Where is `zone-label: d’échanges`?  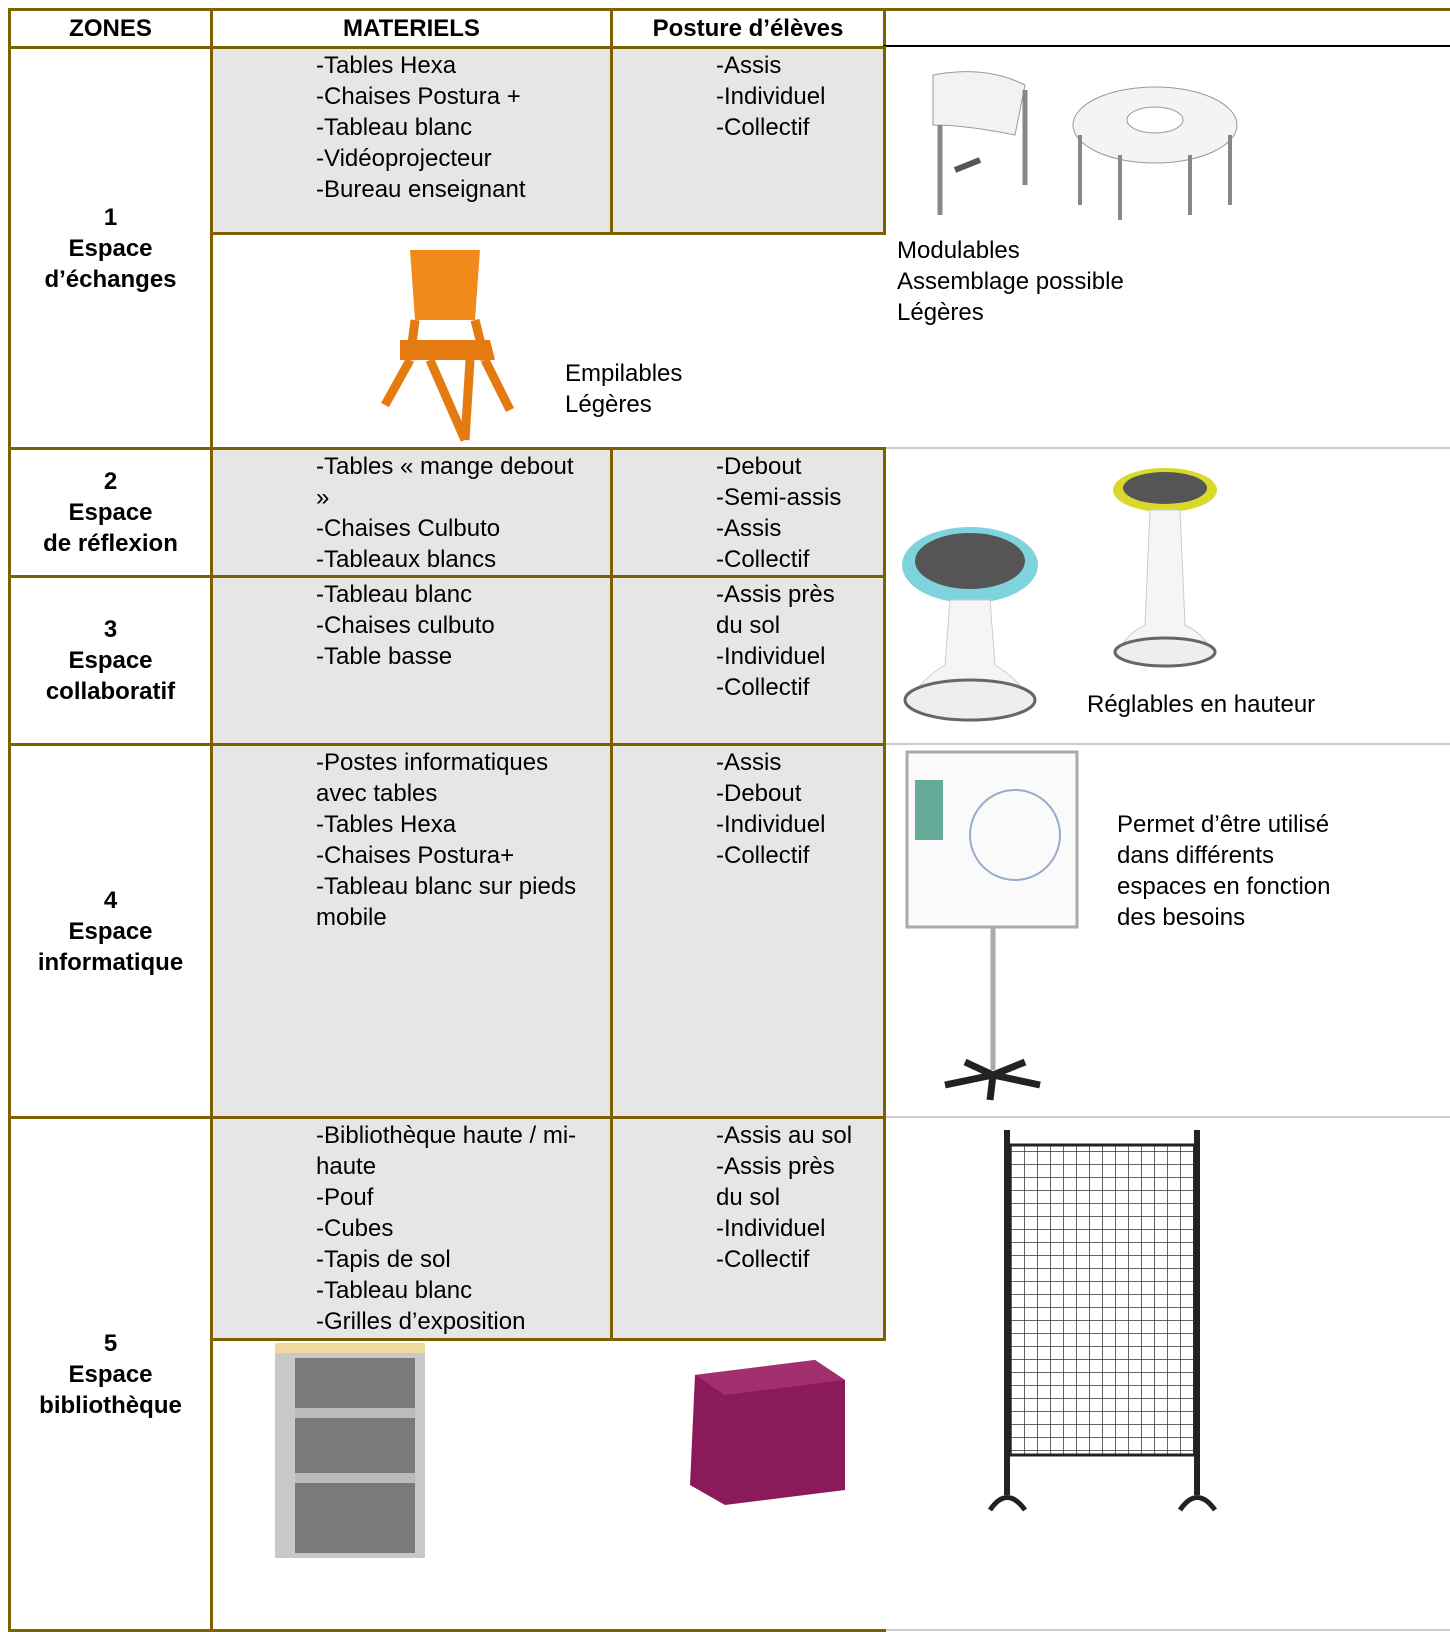
zone-label: d’échanges is located at coordinates (110, 279).